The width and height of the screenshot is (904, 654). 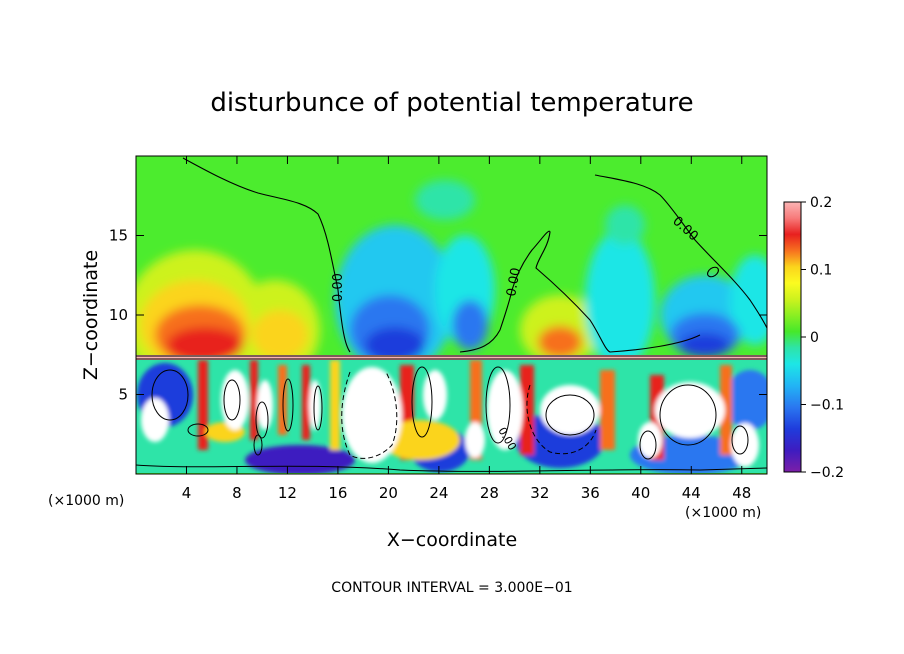 What do you see at coordinates (827, 406) in the screenshot?
I see `colorbar-tick-label: −0.1` at bounding box center [827, 406].